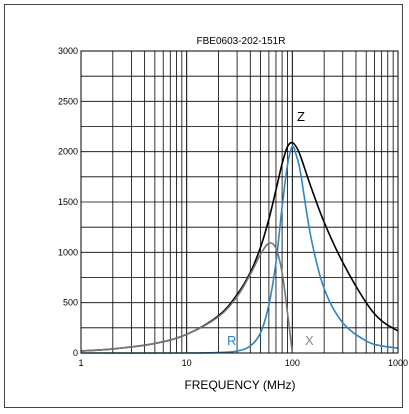 Image resolution: width=409 pixels, height=414 pixels. Describe the element at coordinates (239, 385) in the screenshot. I see `x-axis-label: FREQUENCY (MHz)` at that location.